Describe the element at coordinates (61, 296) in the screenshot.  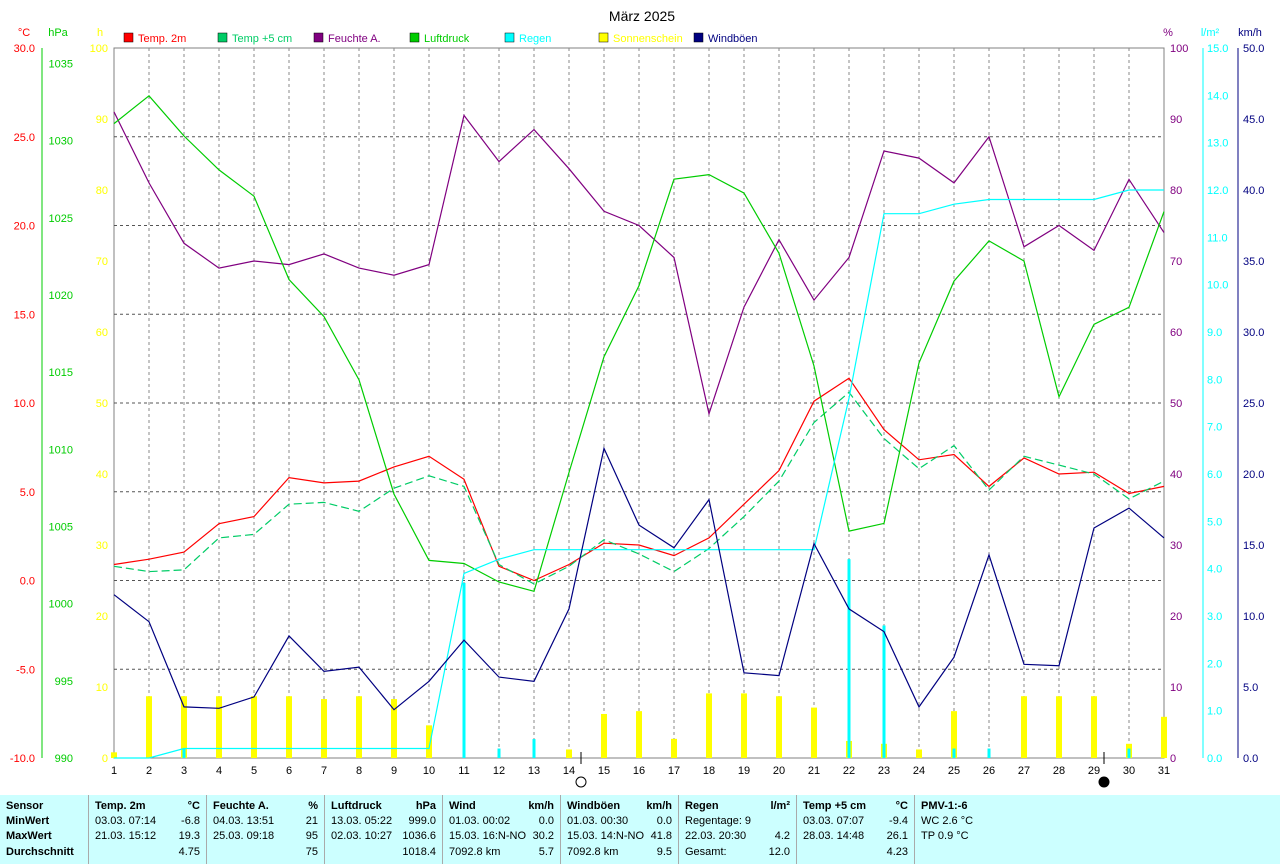
I see `tick-label-pressure: 1020` at that location.